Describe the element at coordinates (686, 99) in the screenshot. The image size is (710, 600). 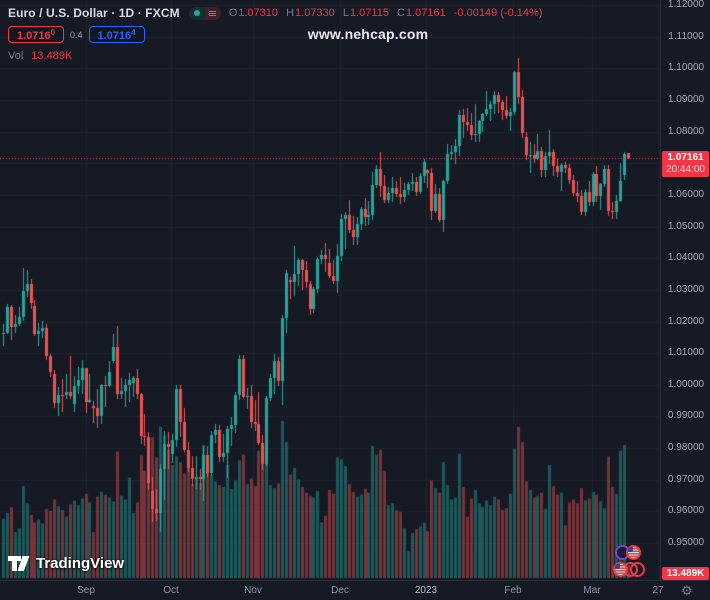
I see `price-axis-label: 1.09000` at that location.